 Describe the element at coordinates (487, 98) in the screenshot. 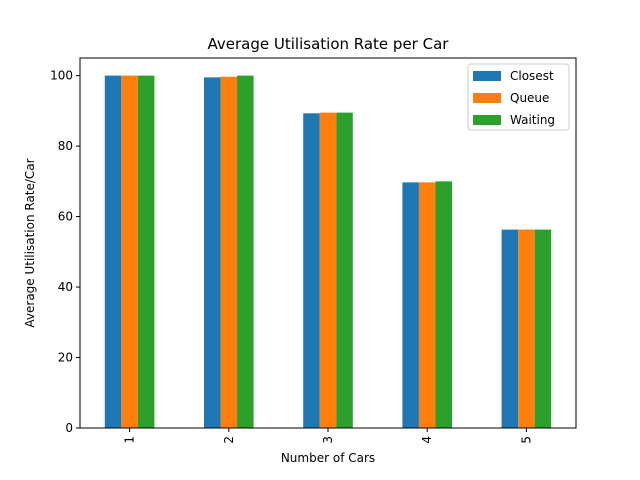

I see `legend-swatch-queue` at that location.